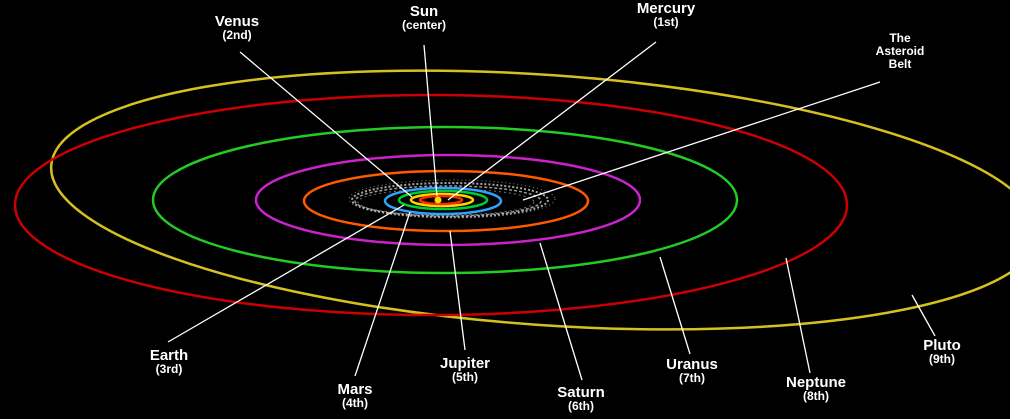 The height and width of the screenshot is (419, 1018). I want to click on mars-label: Mars (4th), so click(355, 395).